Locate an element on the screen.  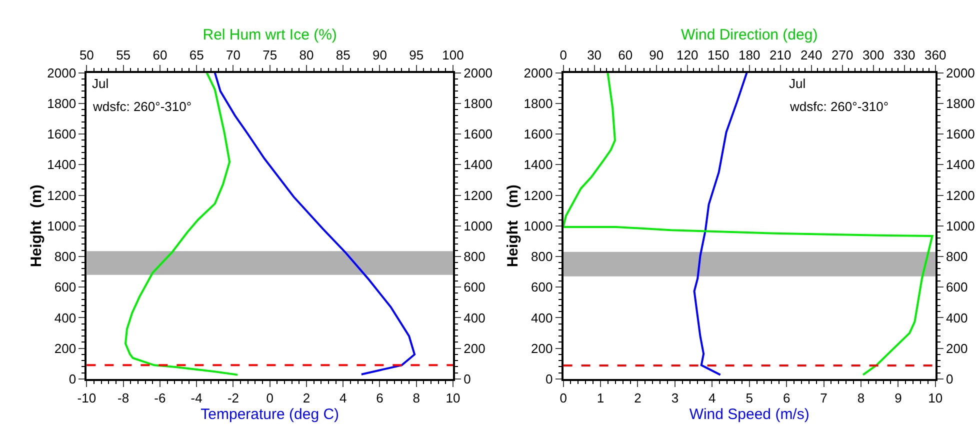
x-tick-label: 1 is located at coordinates (600, 398).